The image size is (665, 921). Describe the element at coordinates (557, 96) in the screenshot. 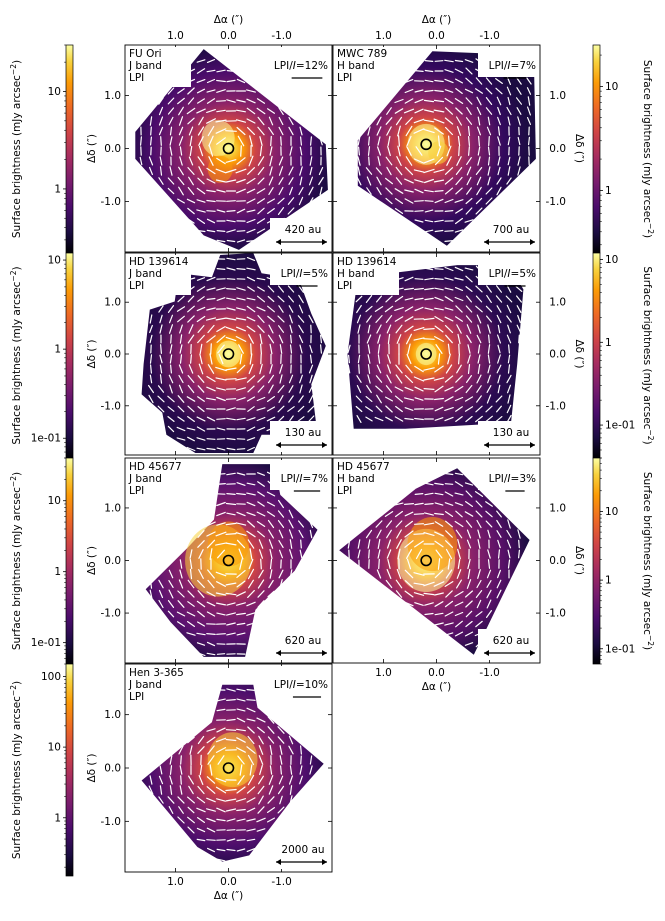

I see `y-tick-label: 1.0` at that location.